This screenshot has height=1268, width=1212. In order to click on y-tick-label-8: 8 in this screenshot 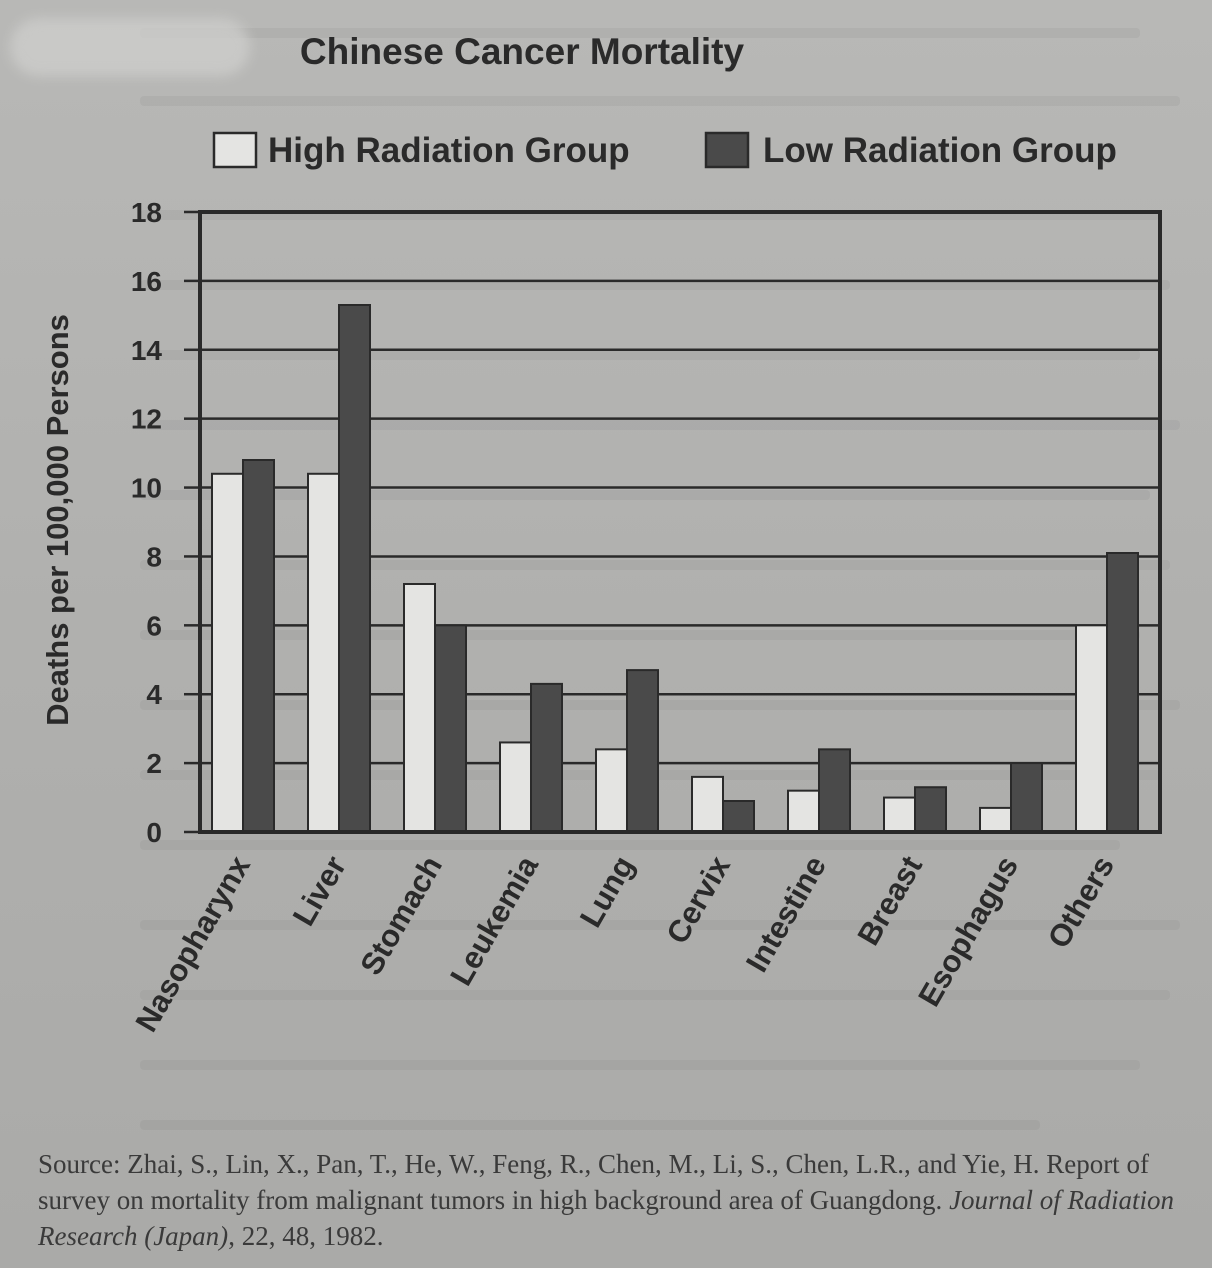, I will do `click(154, 556)`.